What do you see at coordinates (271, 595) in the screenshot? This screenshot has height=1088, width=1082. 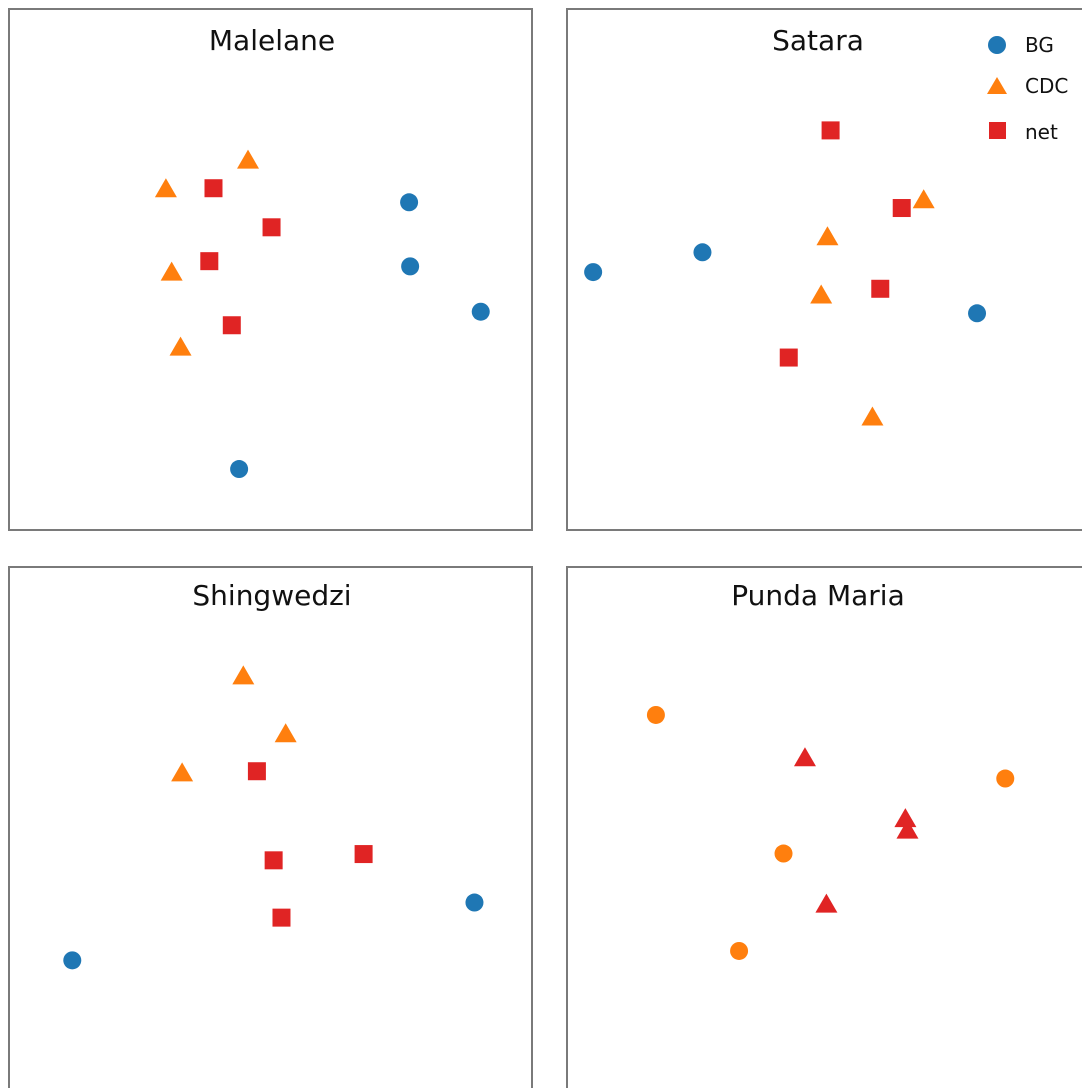 I see `panel-title: Shingwedzi` at bounding box center [271, 595].